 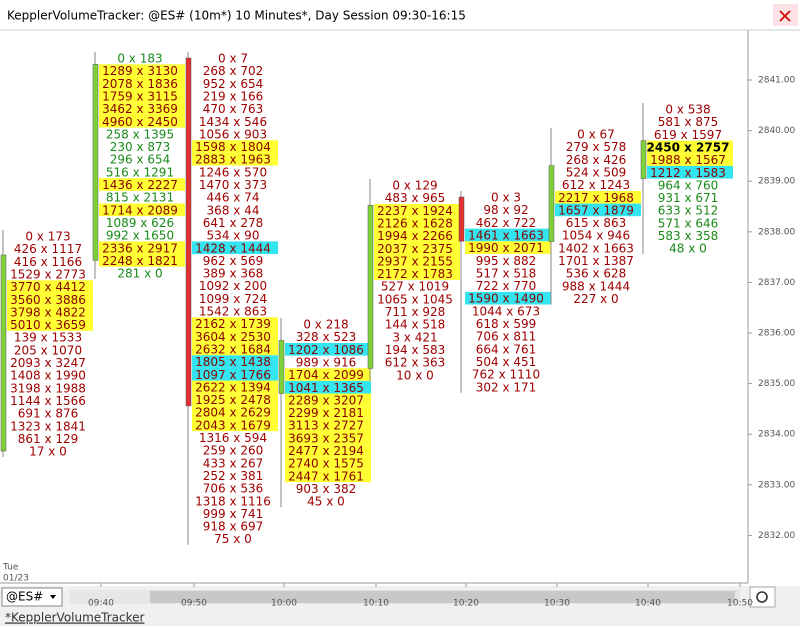 I want to click on volume-cell: 2289 x 3207, so click(x=326, y=400).